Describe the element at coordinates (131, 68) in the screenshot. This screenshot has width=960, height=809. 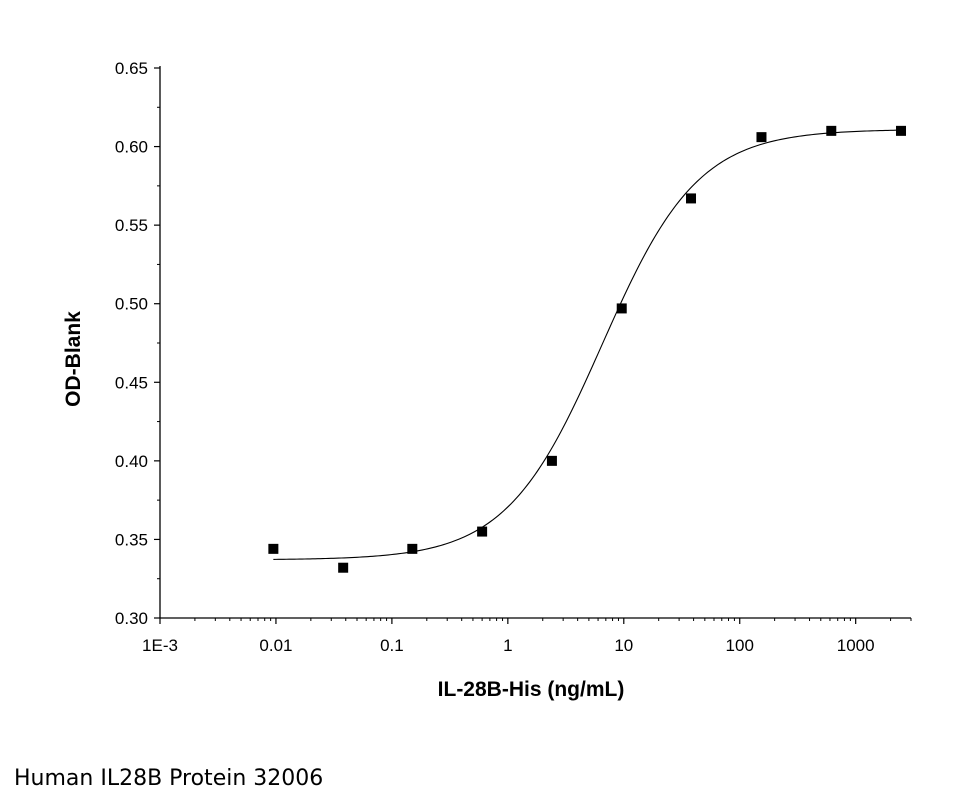
I see `y-tick-label: 0.65` at that location.